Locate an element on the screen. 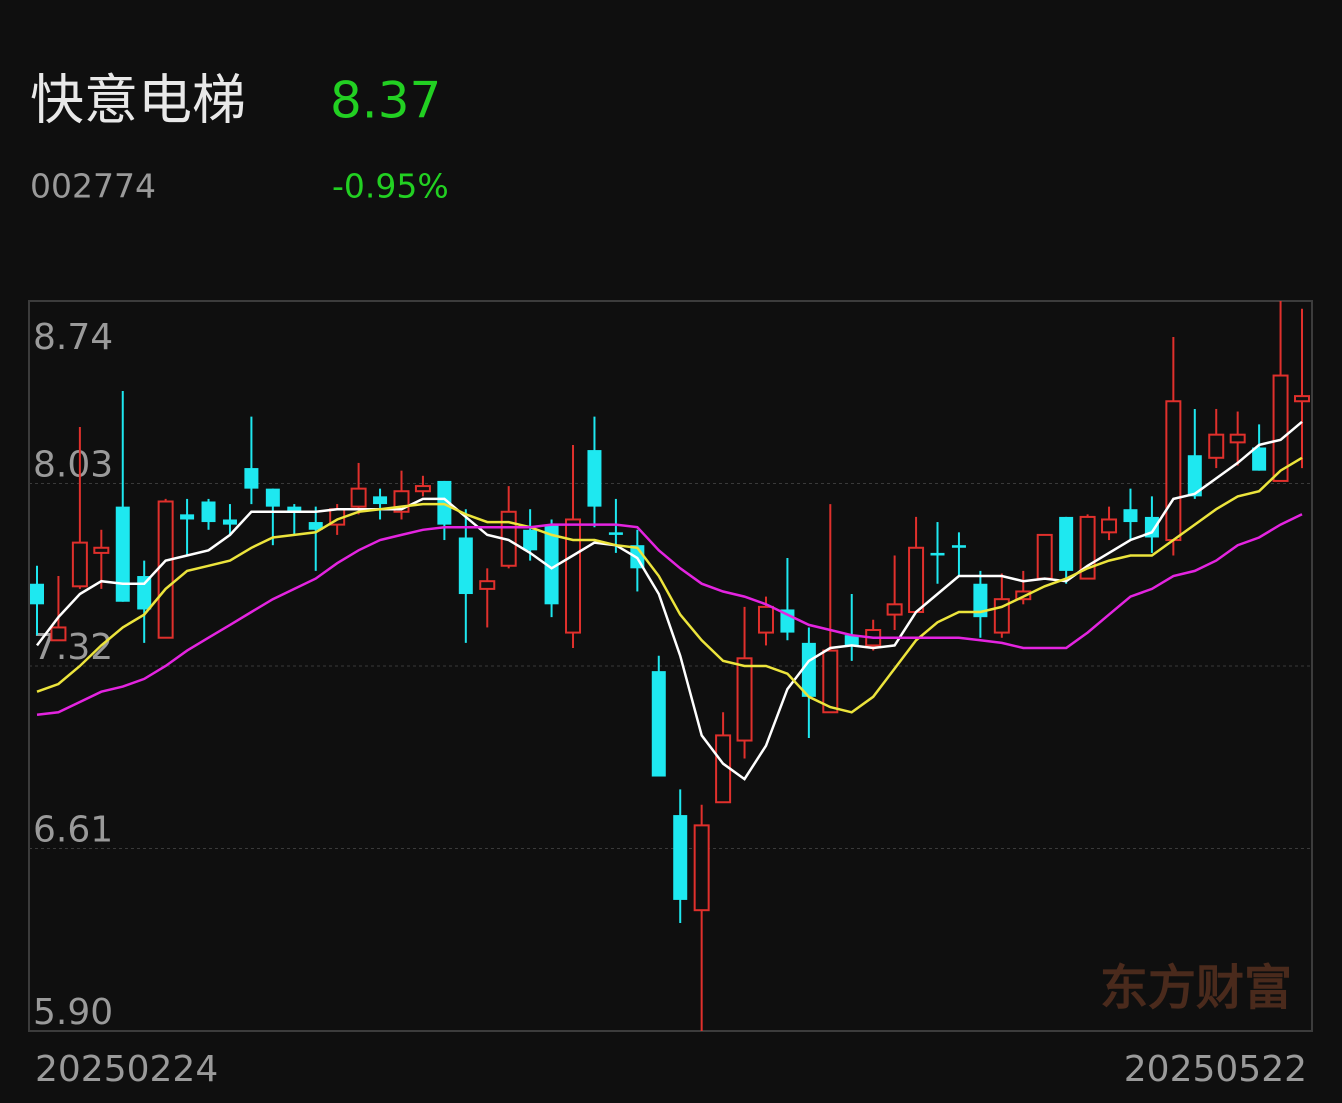 Image resolution: width=1342 pixels, height=1103 pixels. x-tick-label: 20250224 is located at coordinates (126, 1069).